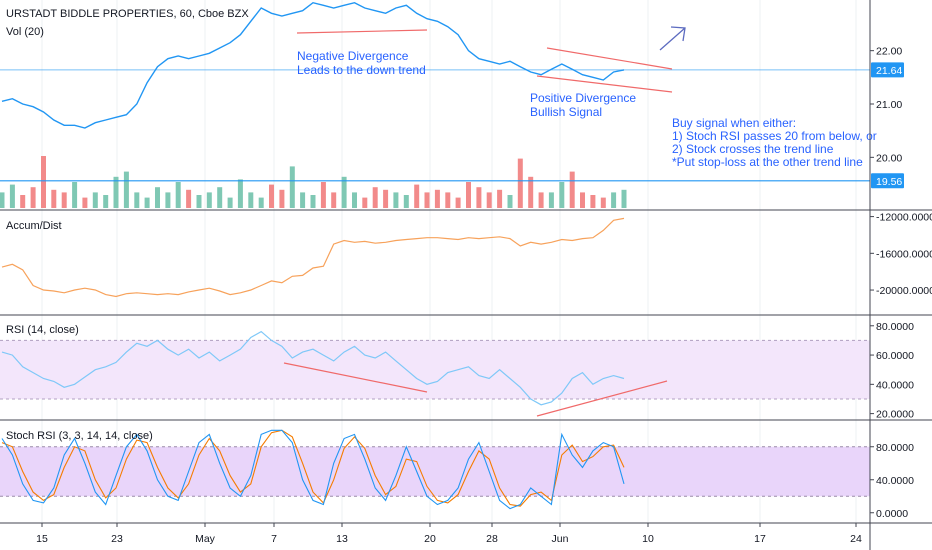 Image resolution: width=932 pixels, height=550 pixels. What do you see at coordinates (889, 52) in the screenshot?
I see `y-tick-label: 22.00` at bounding box center [889, 52].